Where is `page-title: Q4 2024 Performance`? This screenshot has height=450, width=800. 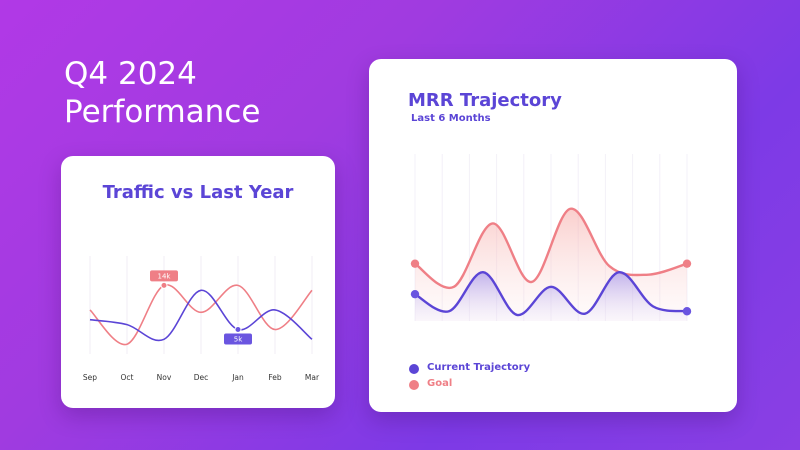 page-title: Q4 2024 Performance is located at coordinates (162, 93).